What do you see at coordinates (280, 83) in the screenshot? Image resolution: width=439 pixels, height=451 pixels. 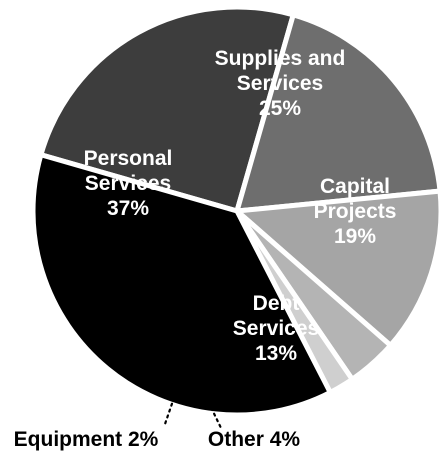 I see `slice-label-supplies-and-services: Supplies and Services 25%` at bounding box center [280, 83].